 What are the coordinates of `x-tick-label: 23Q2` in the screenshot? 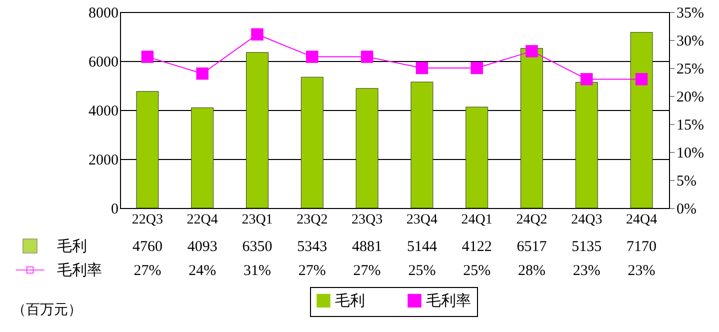 It's located at (312, 220).